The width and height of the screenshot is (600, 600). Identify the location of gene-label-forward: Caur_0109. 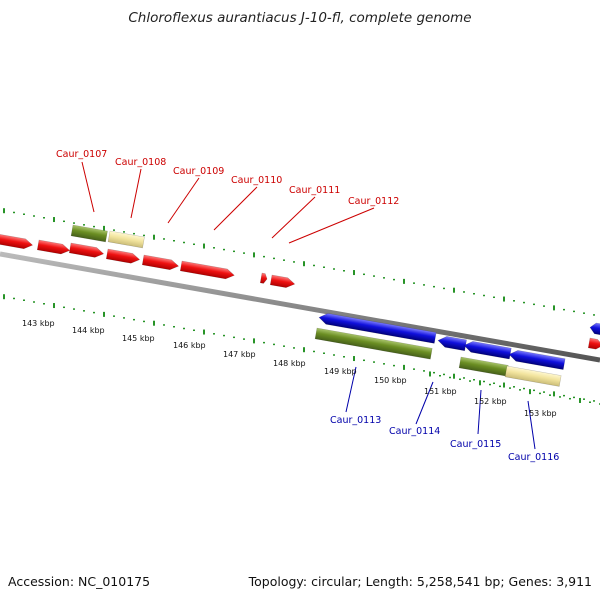
(198, 171).